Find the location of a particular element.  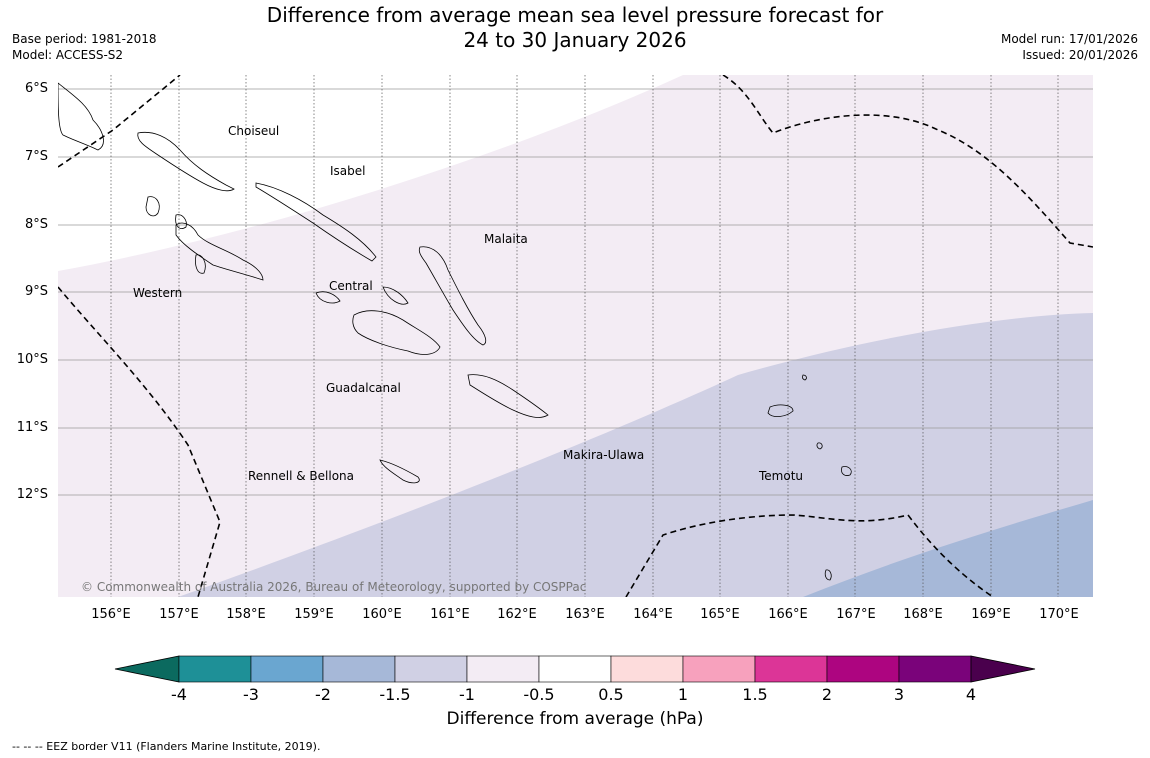

malaita-island is located at coordinates (452, 296).